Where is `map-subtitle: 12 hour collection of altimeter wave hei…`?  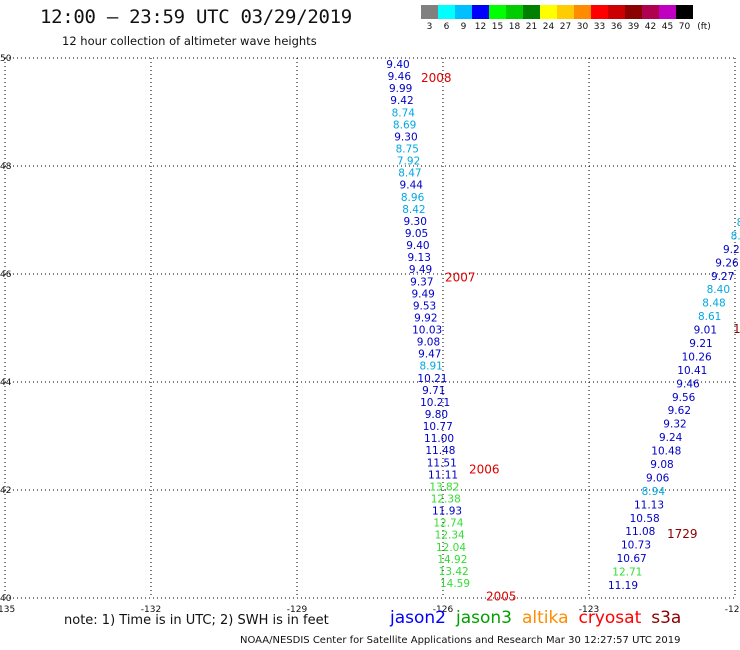
map-subtitle: 12 hour collection of altimeter wave hei… is located at coordinates (189, 41).